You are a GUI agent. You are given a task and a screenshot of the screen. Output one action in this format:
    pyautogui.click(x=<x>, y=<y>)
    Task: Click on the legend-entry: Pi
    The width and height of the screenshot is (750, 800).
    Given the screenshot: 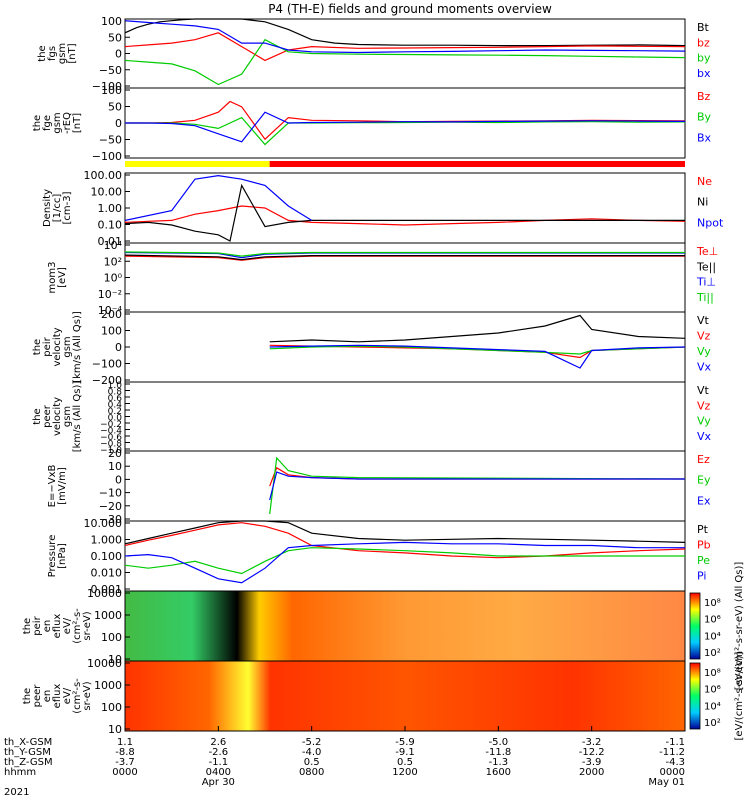 What is the action you would take?
    pyautogui.click(x=701, y=576)
    